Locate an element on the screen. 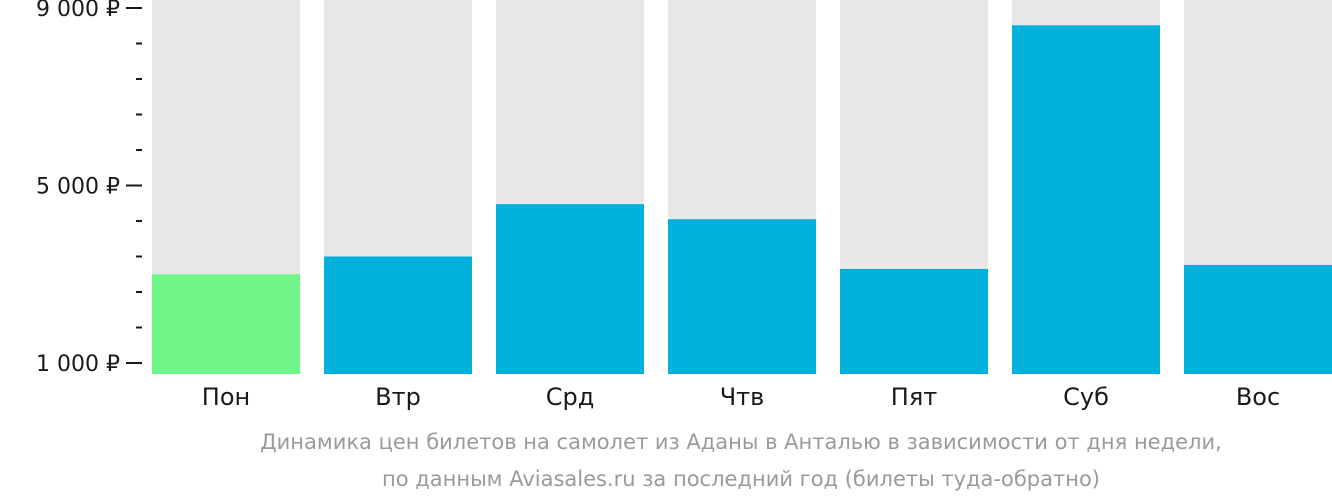  x-category-label: Суб is located at coordinates (1086, 397).